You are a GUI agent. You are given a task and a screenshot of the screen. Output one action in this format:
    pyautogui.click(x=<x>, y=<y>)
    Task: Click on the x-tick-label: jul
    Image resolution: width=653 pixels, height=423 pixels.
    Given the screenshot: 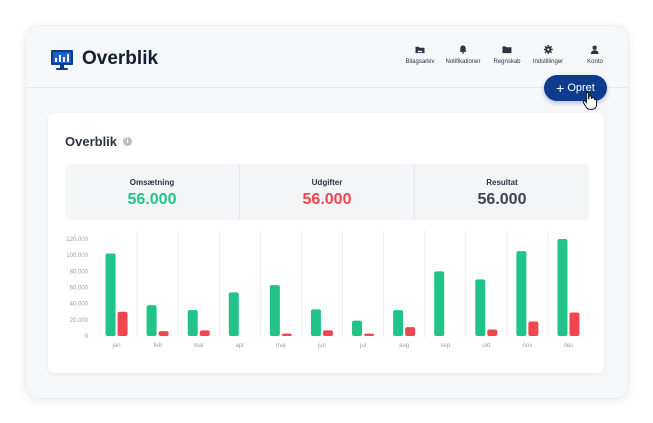 What is the action you would take?
    pyautogui.click(x=362, y=346)
    